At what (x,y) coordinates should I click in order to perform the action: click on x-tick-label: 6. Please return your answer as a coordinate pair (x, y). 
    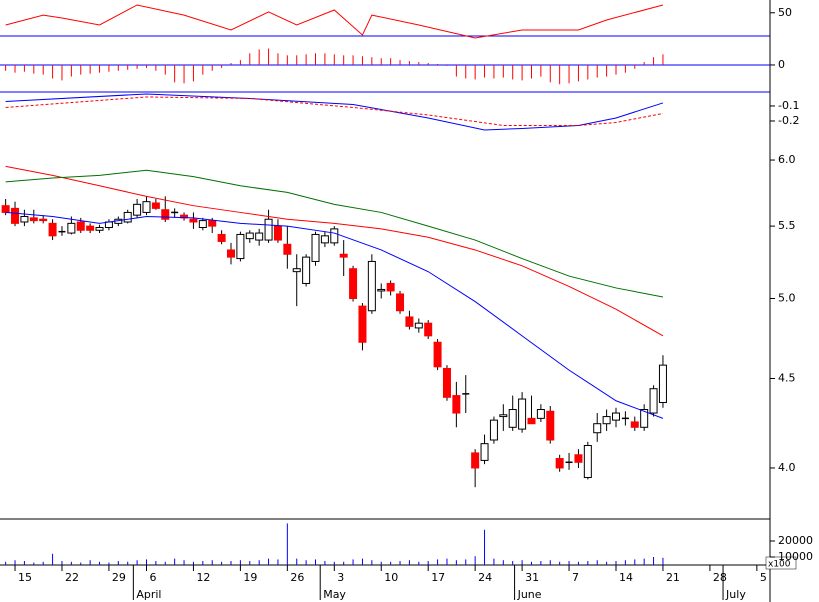
    Looking at the image, I should click on (152, 577).